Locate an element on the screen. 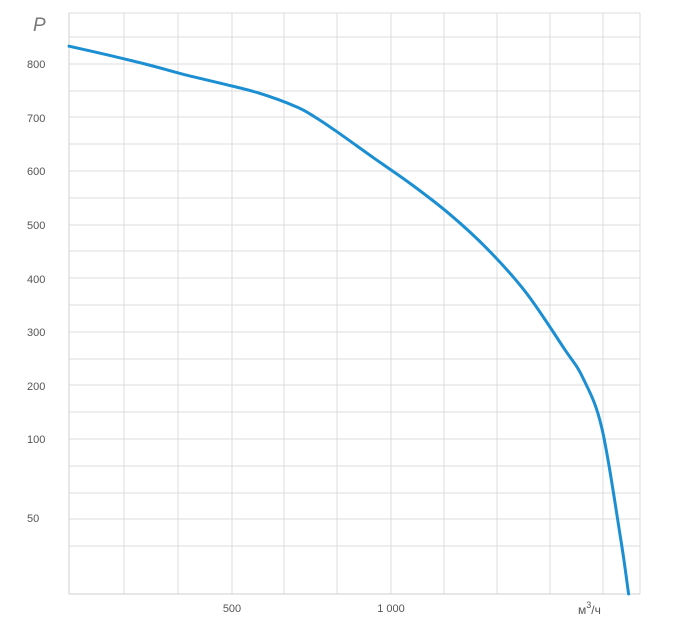  y-tick-label: 300 is located at coordinates (36, 333).